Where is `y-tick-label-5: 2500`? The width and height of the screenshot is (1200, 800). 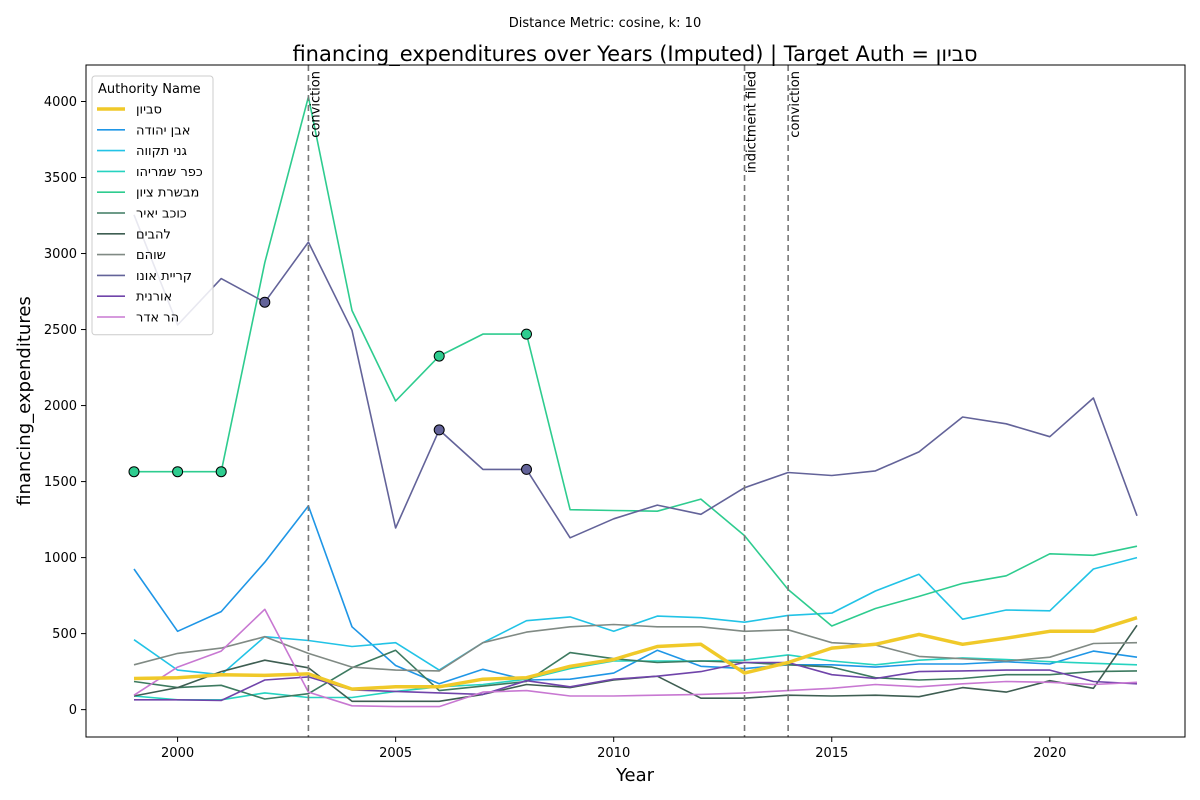 y-tick-label-5: 2500 is located at coordinates (60, 330).